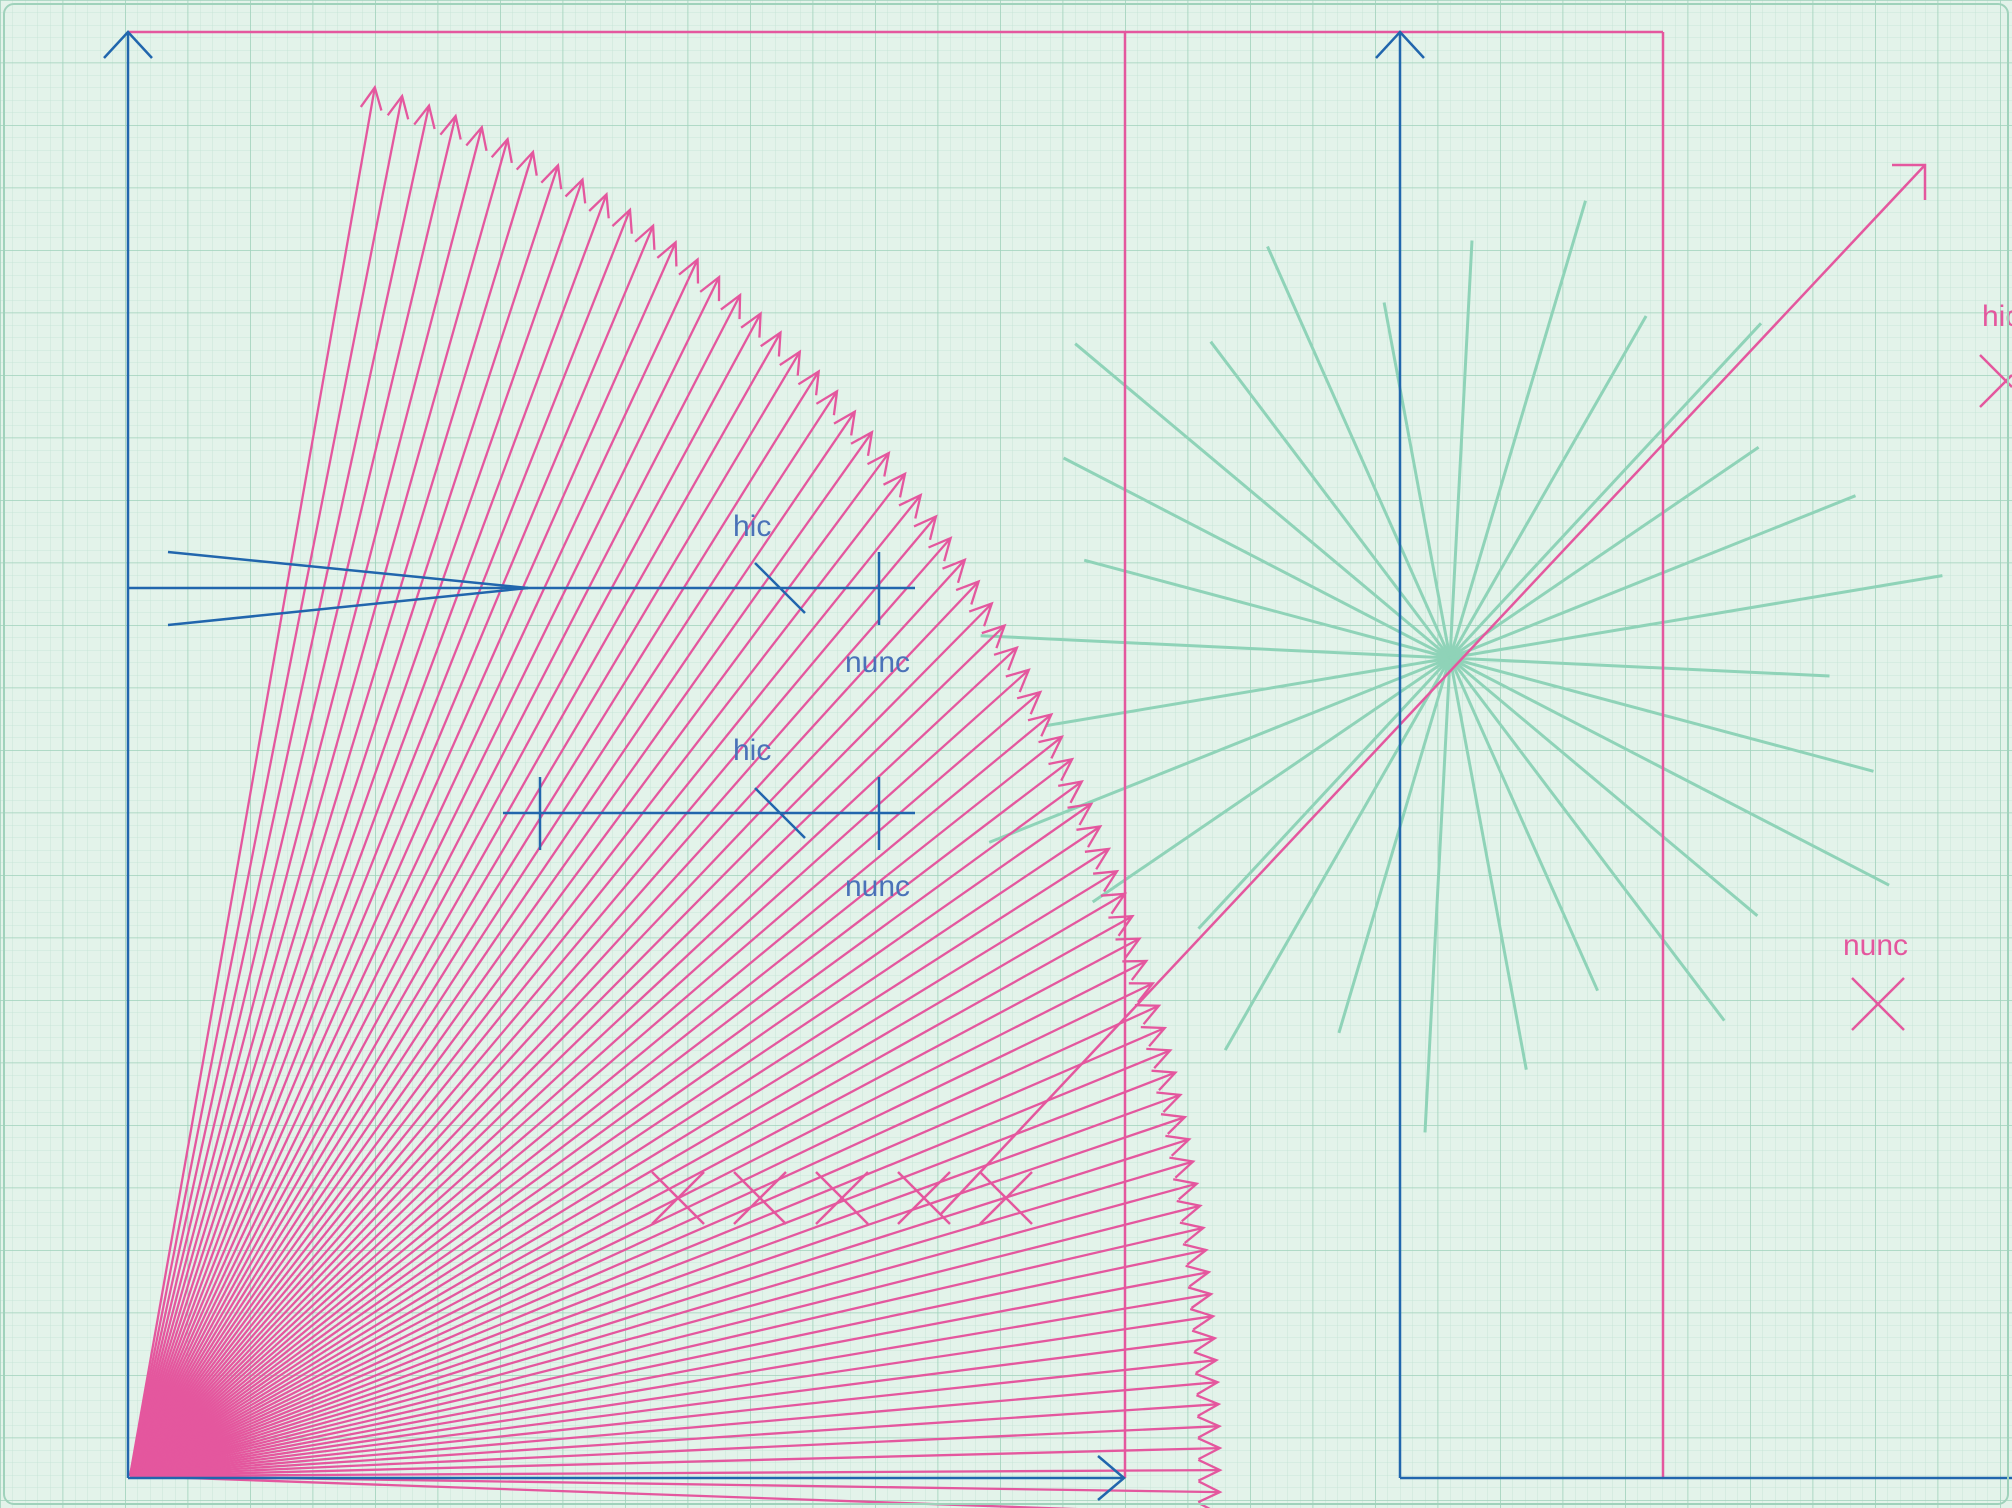 The height and width of the screenshot is (1508, 2012). Describe the element at coordinates (780, 588) in the screenshot. I see `upper-marker-slash` at that location.